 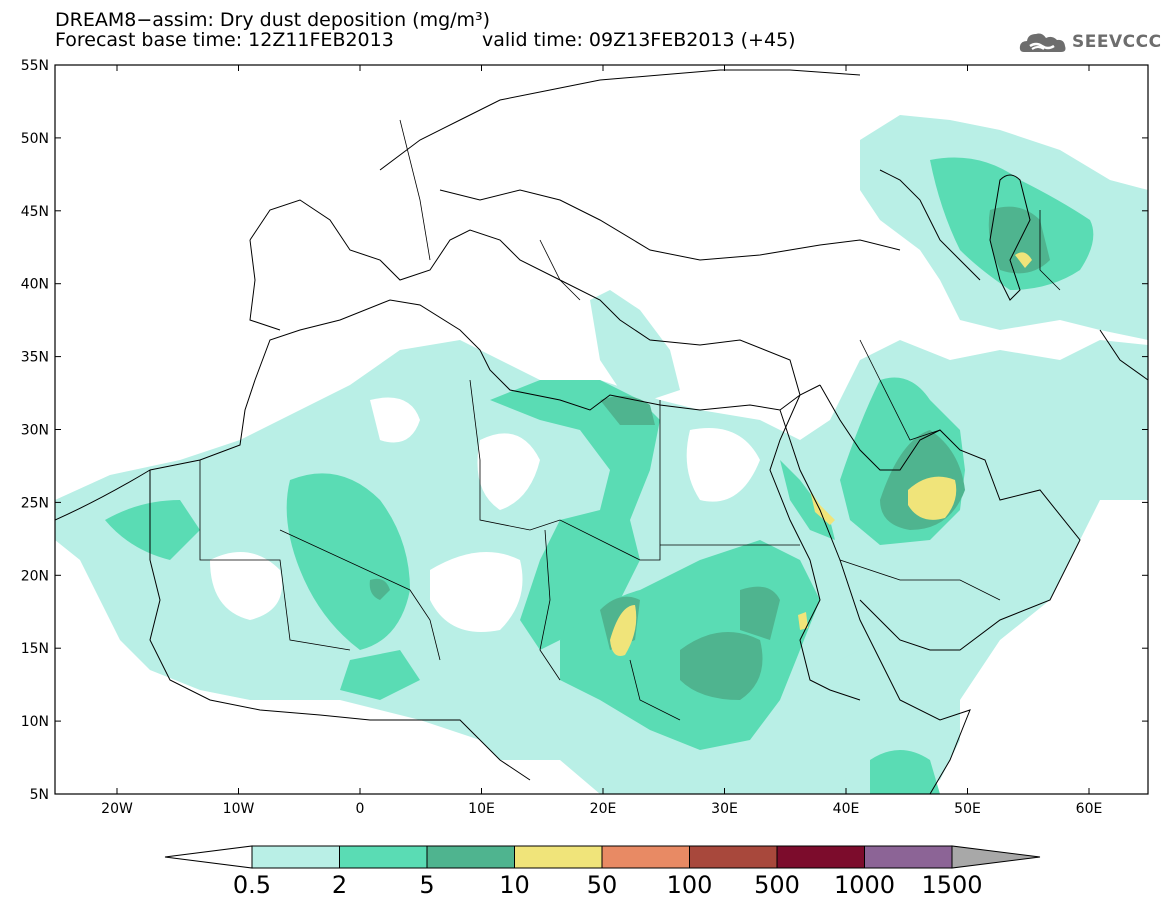 I want to click on lat-tick-label: 25N, so click(x=35, y=503).